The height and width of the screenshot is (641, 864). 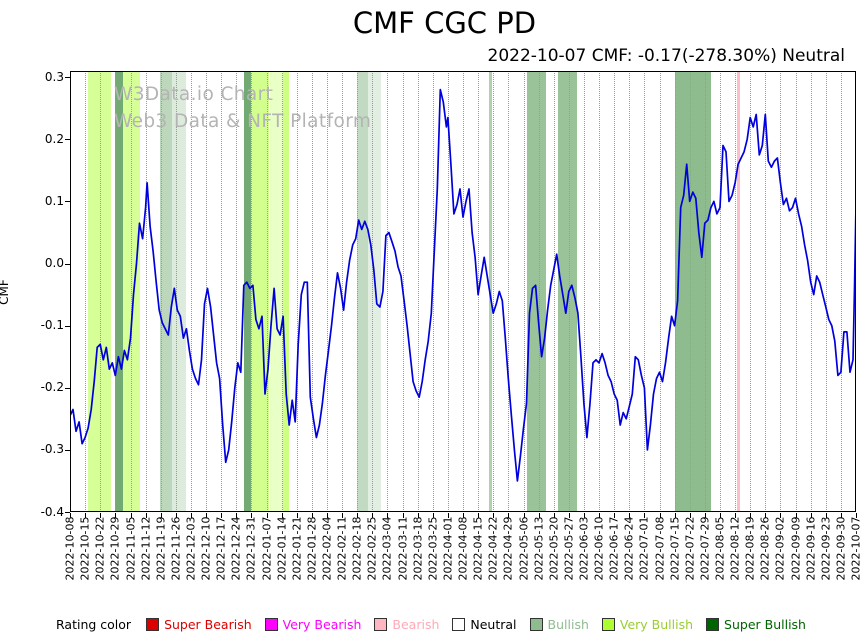 What do you see at coordinates (297, 548) in the screenshot?
I see `x-tick-label: 2022-01-21` at bounding box center [297, 548].